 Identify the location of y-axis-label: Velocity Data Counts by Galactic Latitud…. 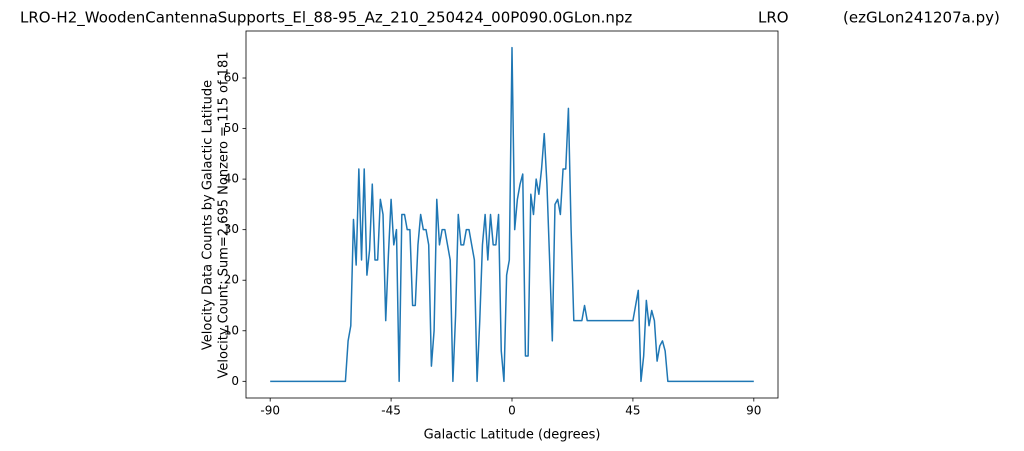
(208, 215).